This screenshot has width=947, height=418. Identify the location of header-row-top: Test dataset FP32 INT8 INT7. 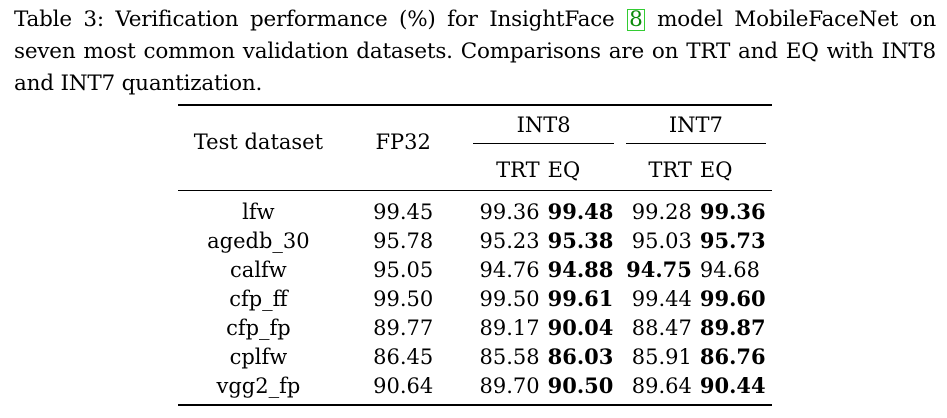
(475, 129).